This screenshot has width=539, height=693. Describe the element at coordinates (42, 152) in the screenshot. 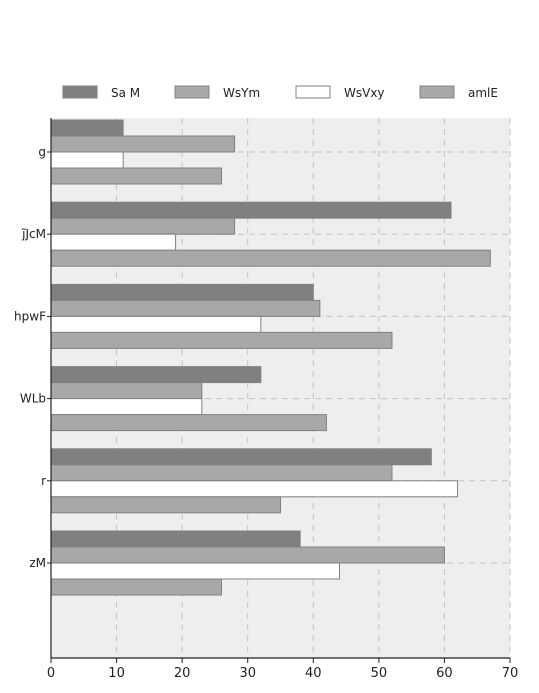

I see `y-tick-label: g` at that location.